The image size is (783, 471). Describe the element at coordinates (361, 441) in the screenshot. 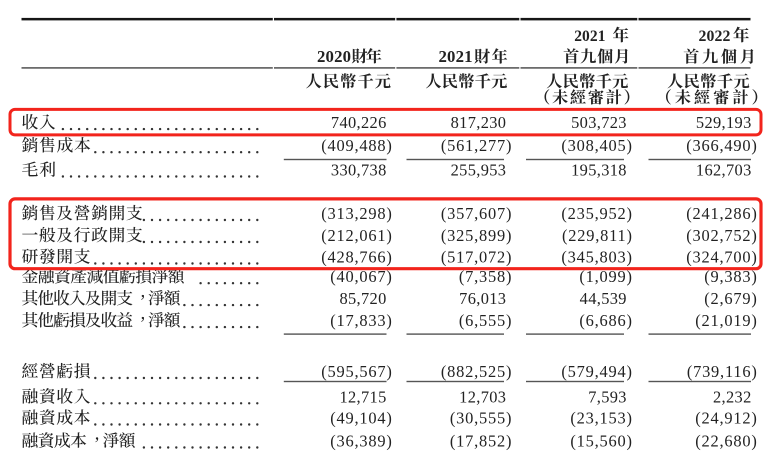

I see `svg-text: (36,389)` at that location.